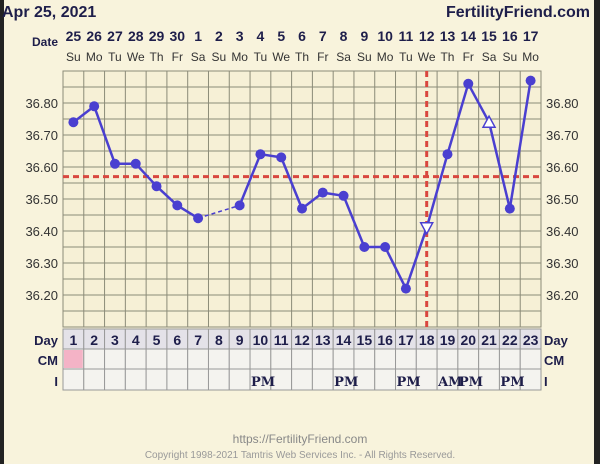 The width and height of the screenshot is (600, 464). What do you see at coordinates (406, 36) in the screenshot?
I see `date-label: 11` at bounding box center [406, 36].